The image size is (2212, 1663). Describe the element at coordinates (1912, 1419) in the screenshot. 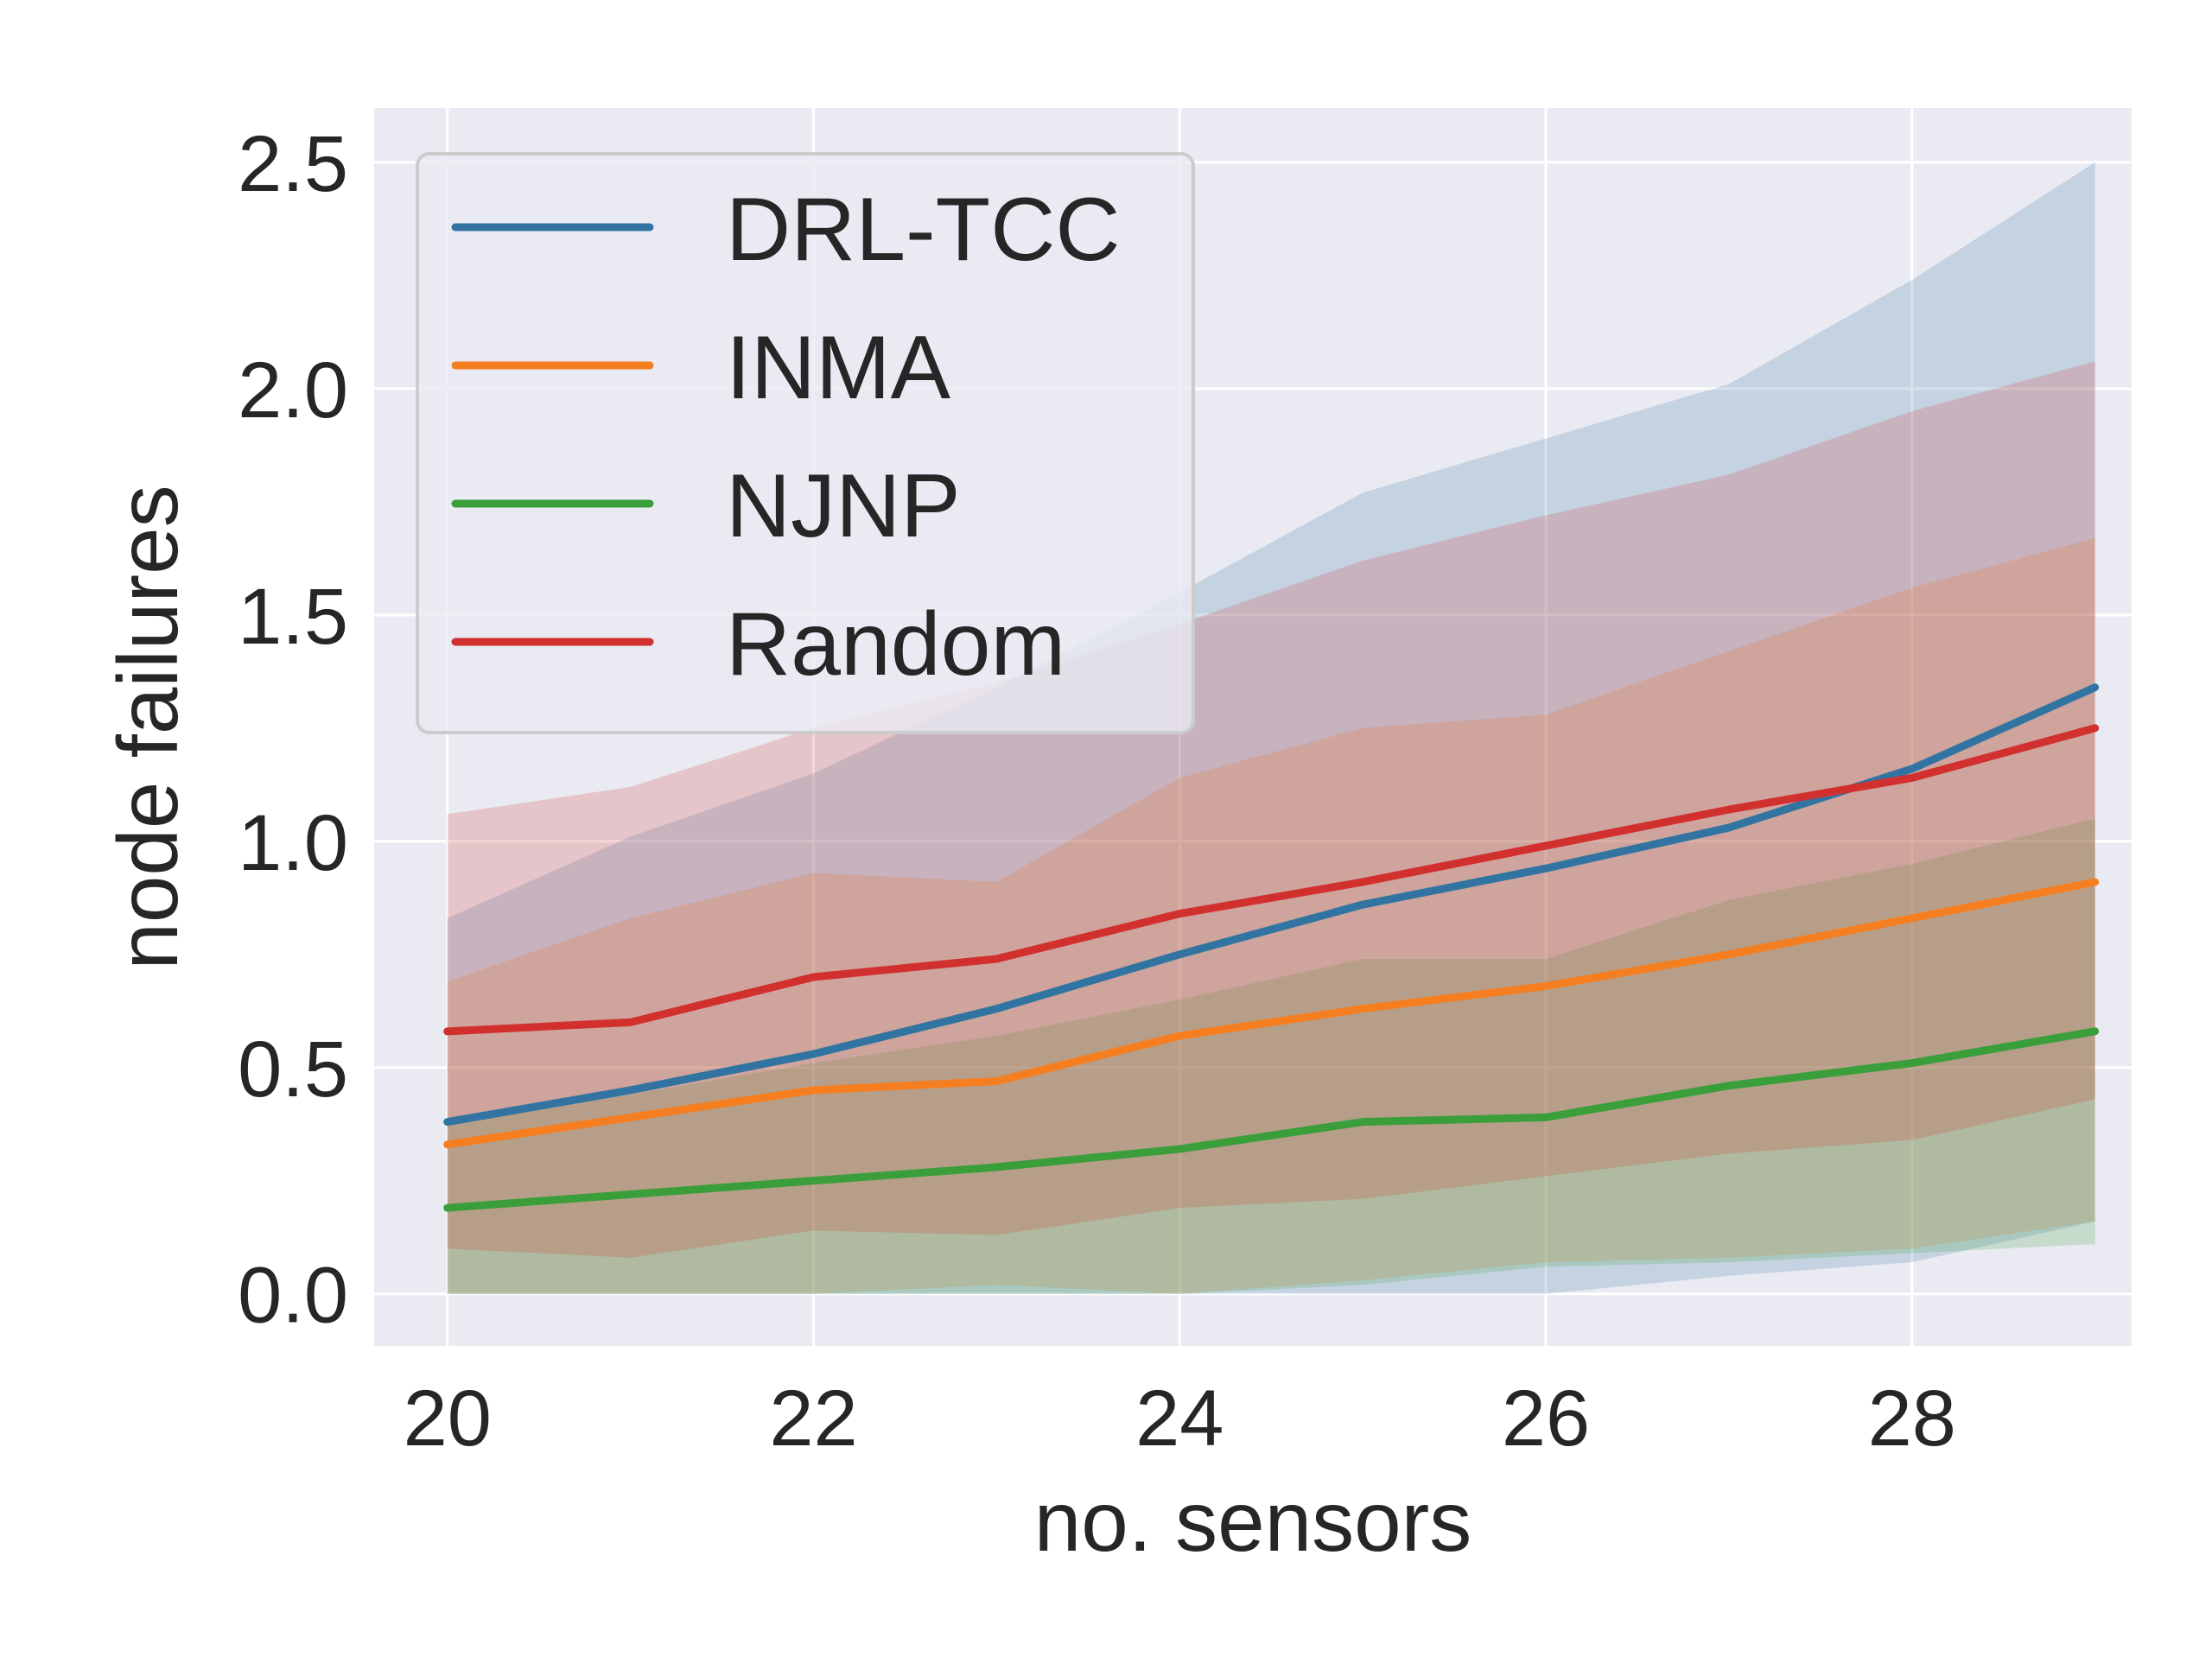

I see `x-tick-label: 28` at that location.